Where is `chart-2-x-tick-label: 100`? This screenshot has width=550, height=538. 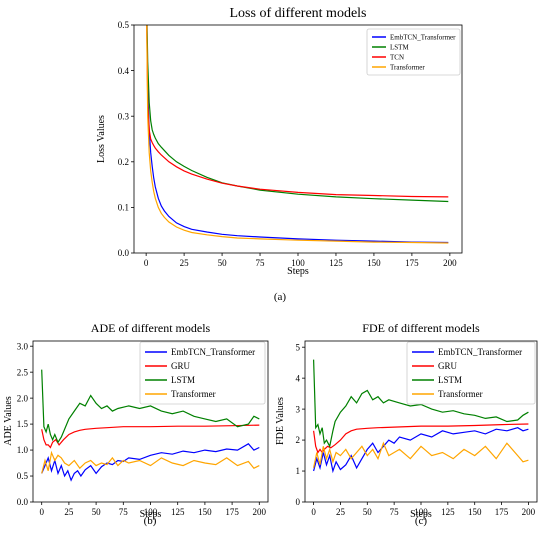
chart-2-x-tick-label: 100 is located at coordinates (151, 512).